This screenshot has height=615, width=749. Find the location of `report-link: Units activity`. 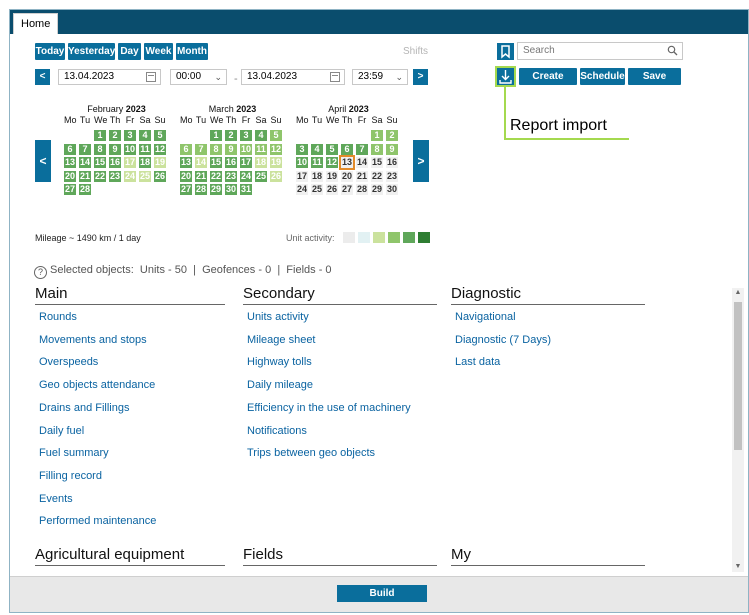

report-link: Units activity is located at coordinates (278, 317).